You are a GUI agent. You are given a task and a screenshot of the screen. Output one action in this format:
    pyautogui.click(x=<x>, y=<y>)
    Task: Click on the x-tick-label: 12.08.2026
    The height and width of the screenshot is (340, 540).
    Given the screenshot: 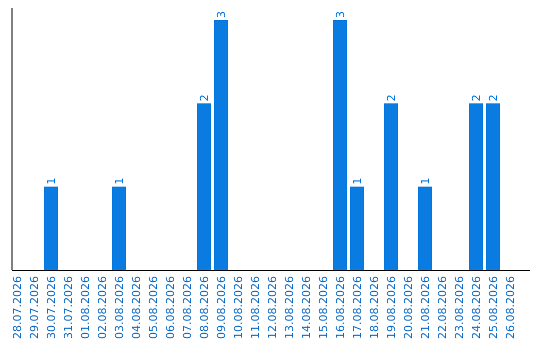 What is the action you would take?
    pyautogui.click(x=272, y=307)
    